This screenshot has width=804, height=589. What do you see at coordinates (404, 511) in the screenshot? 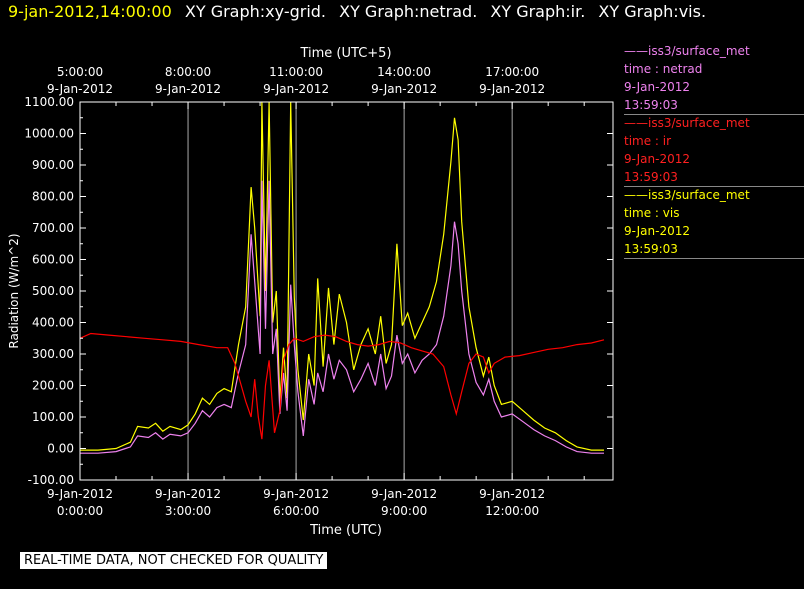
I see `x-tick-label-time: 9:00:00` at bounding box center [404, 511].